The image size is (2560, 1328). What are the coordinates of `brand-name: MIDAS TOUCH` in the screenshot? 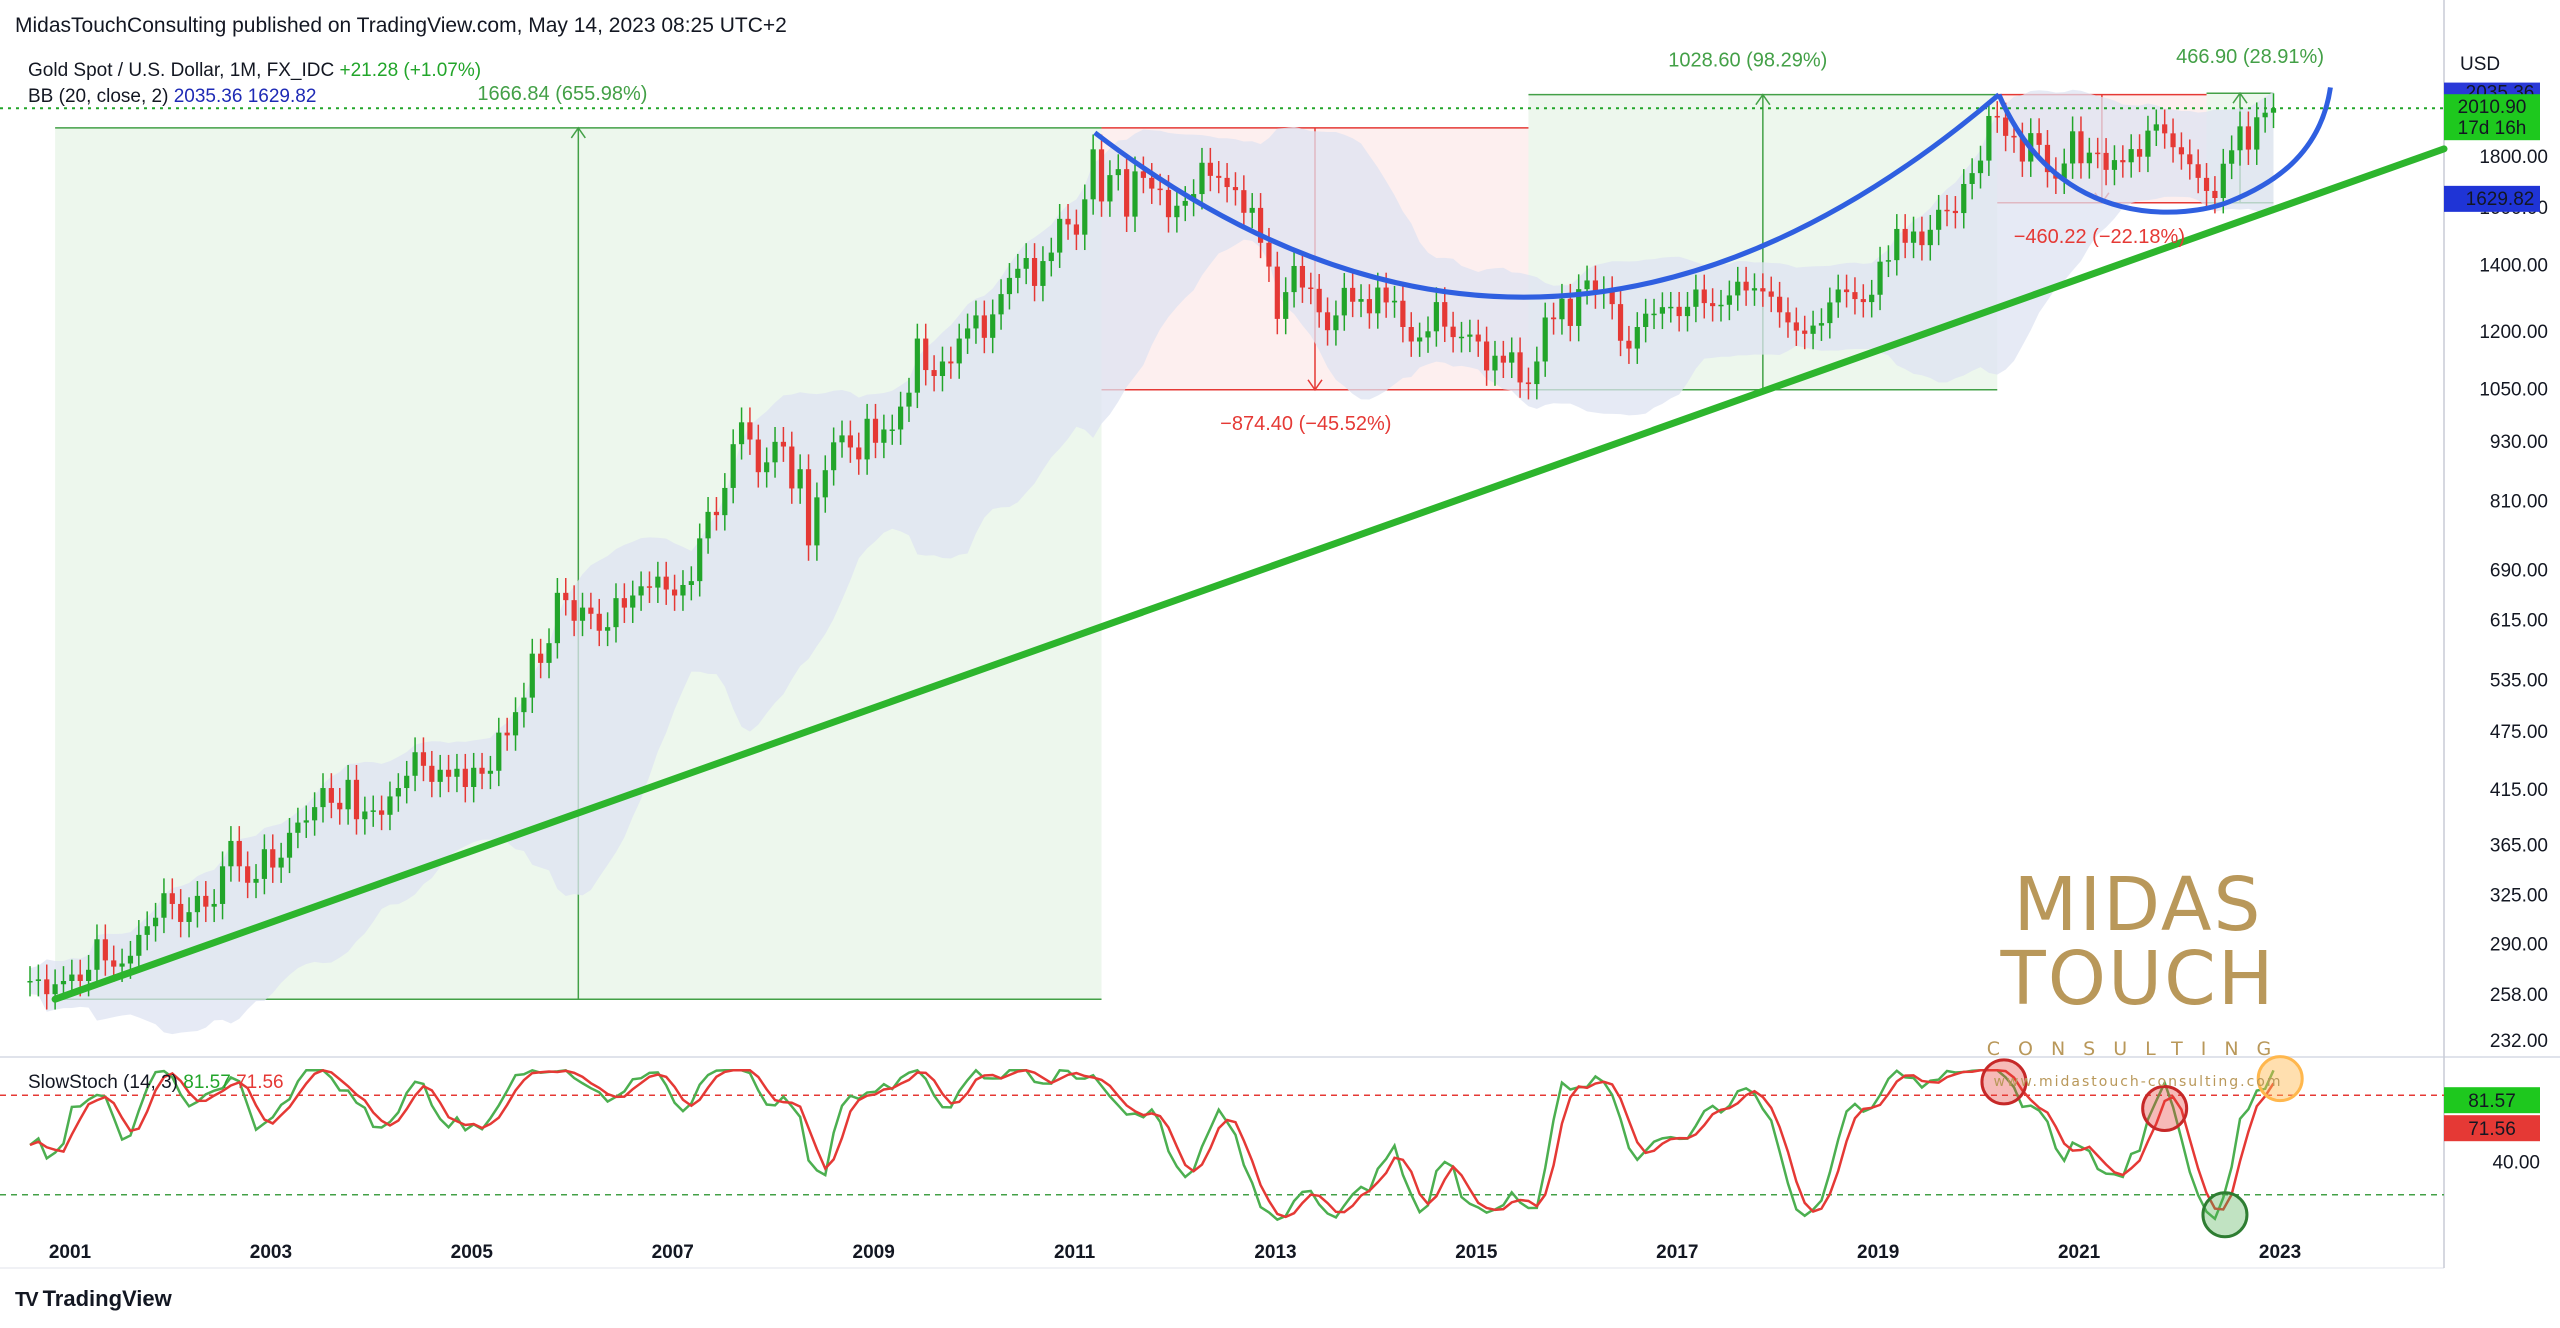 It's located at (2138, 942).